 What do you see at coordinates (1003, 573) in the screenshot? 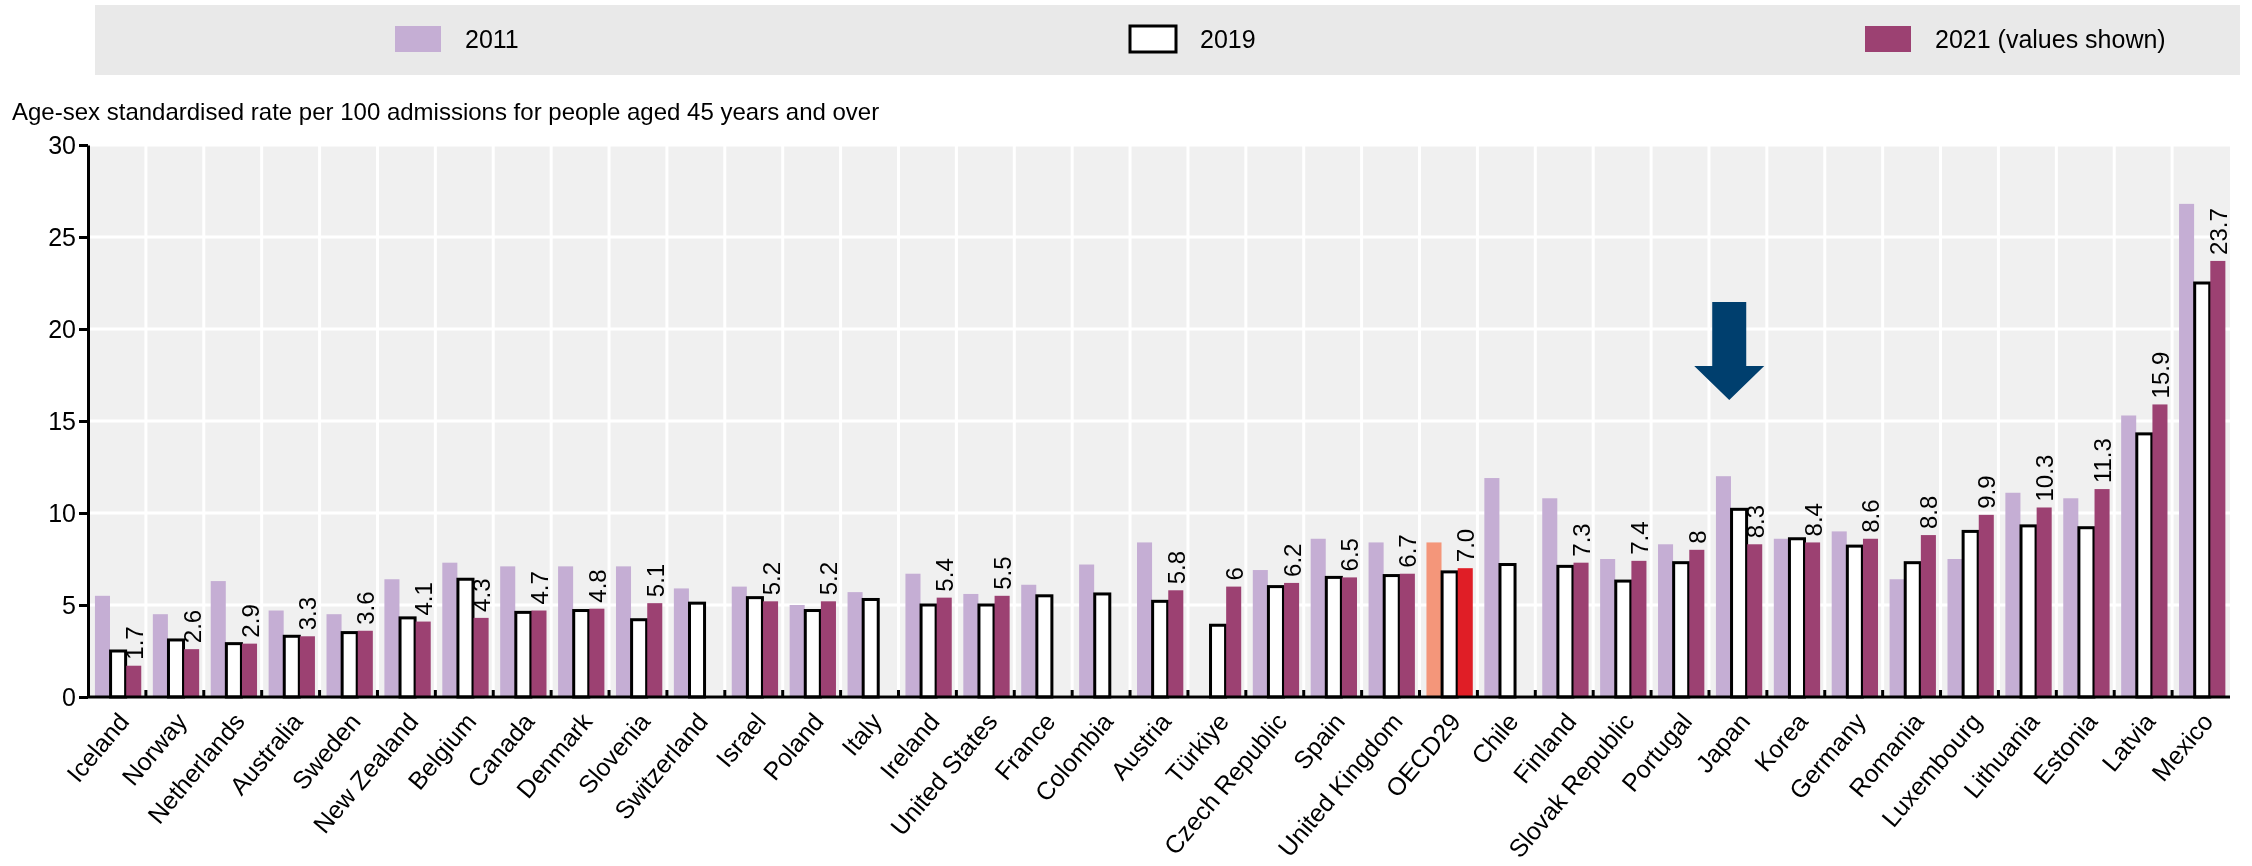
I see `data-label: 5.5` at bounding box center [1003, 573].